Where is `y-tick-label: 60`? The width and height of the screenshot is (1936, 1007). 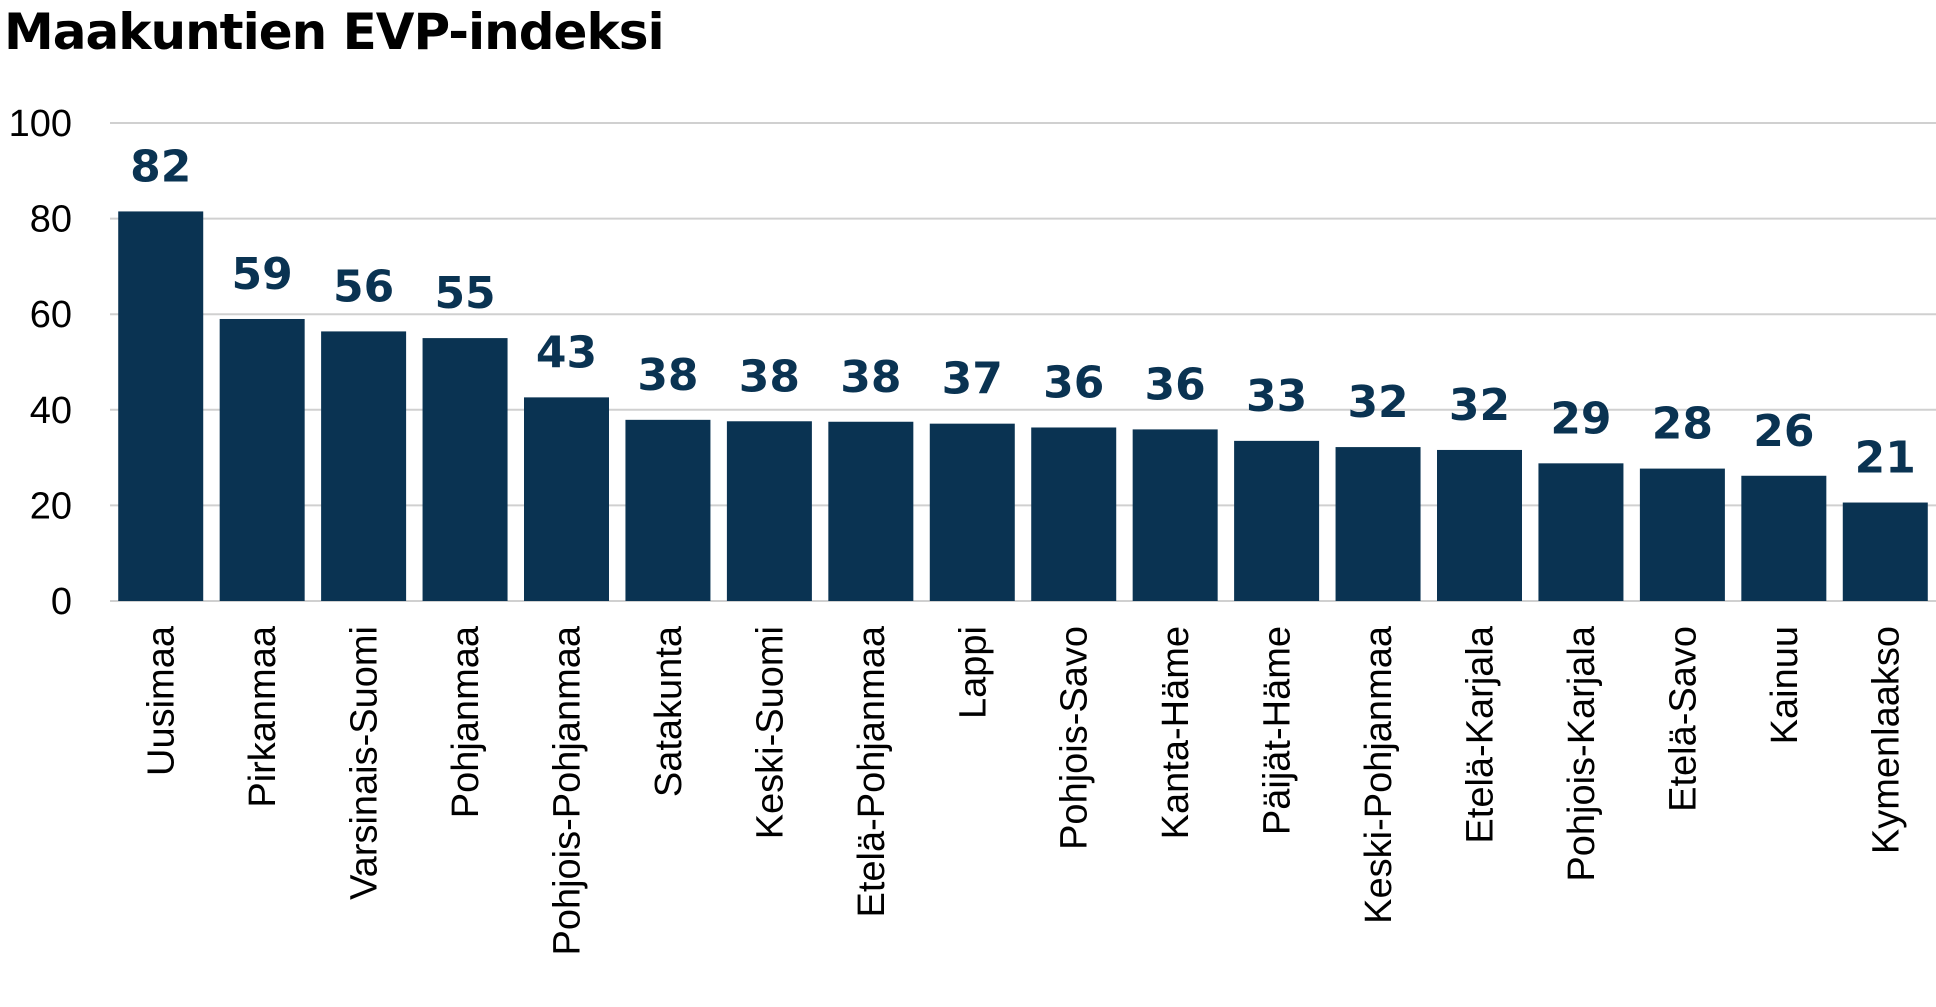 y-tick-label: 60 is located at coordinates (51, 315).